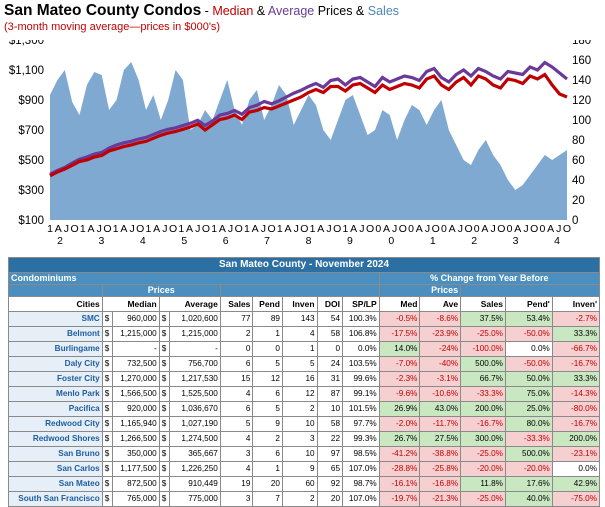  Describe the element at coordinates (581, 81) in the screenshot. I see `right-axis-tick: 140` at that location.